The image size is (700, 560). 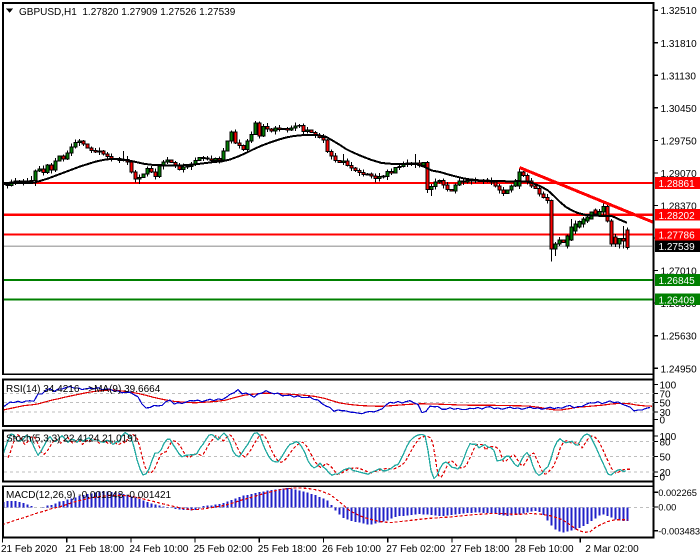 I want to click on svg-text: 2 Mar 02:00, so click(x=612, y=549).